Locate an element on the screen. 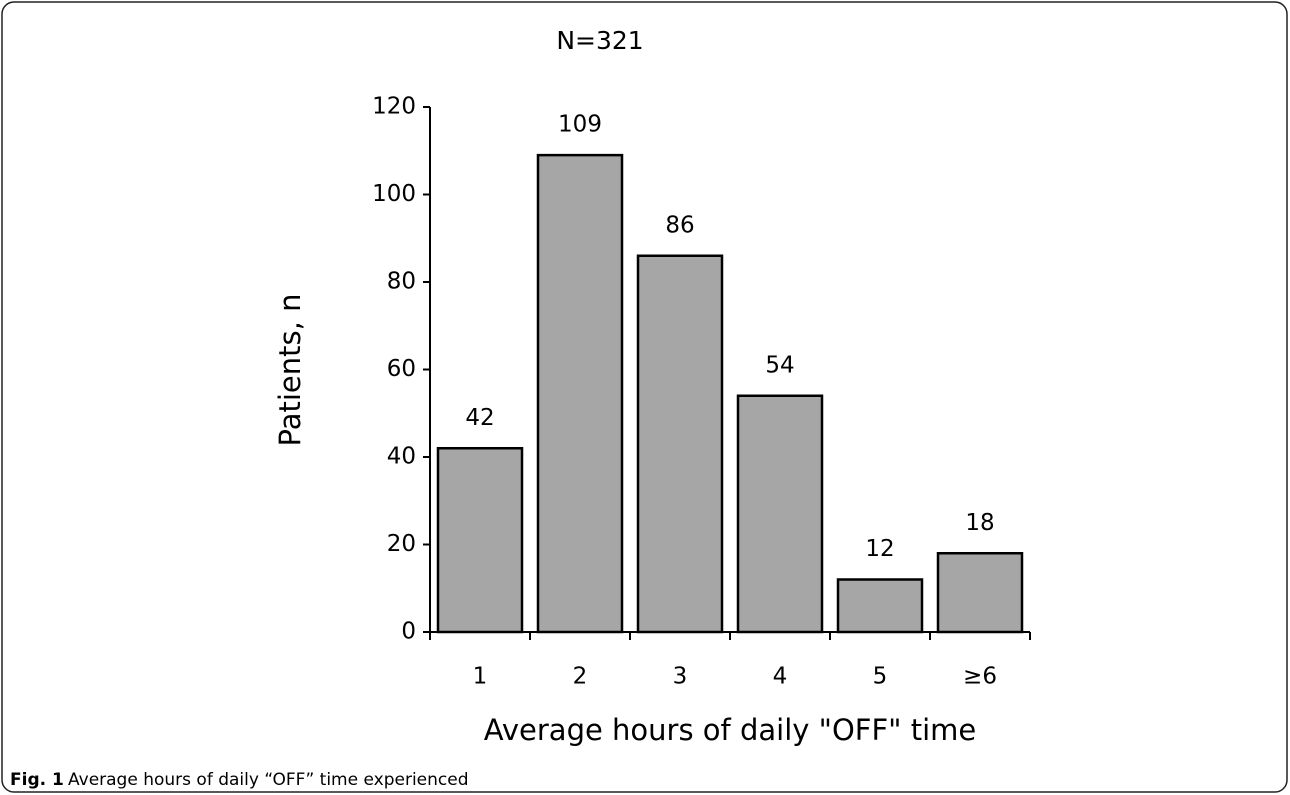  x-tick-label: 4 is located at coordinates (780, 677).